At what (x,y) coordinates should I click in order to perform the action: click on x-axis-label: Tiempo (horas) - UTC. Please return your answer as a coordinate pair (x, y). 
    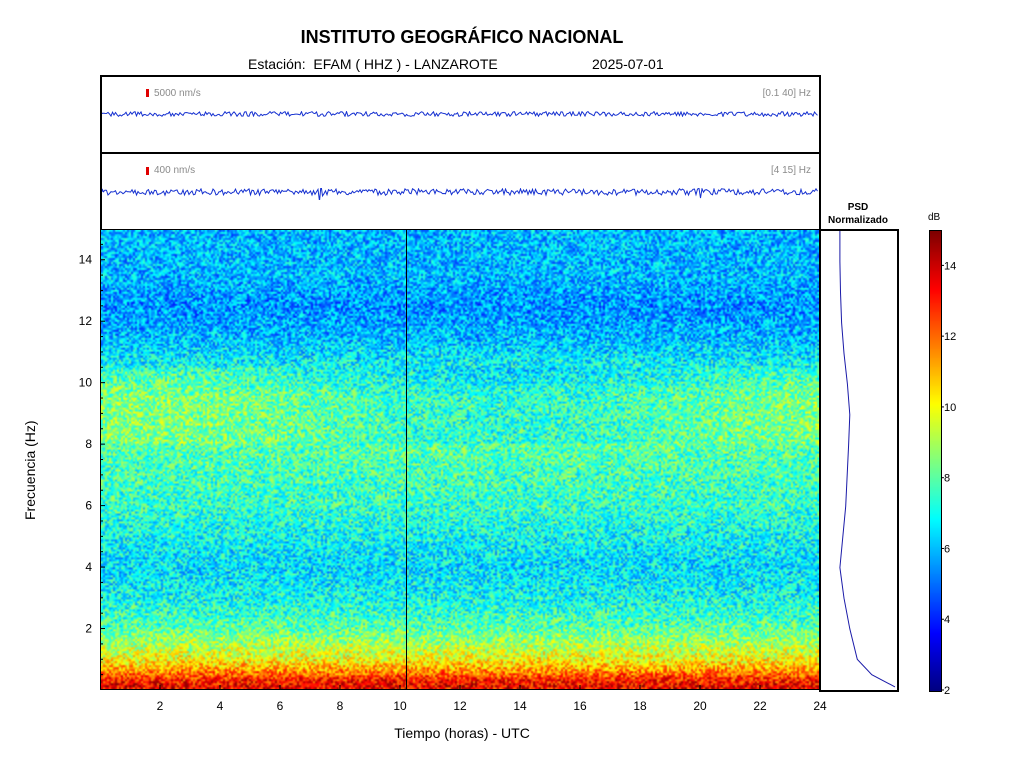
    Looking at the image, I should click on (462, 733).